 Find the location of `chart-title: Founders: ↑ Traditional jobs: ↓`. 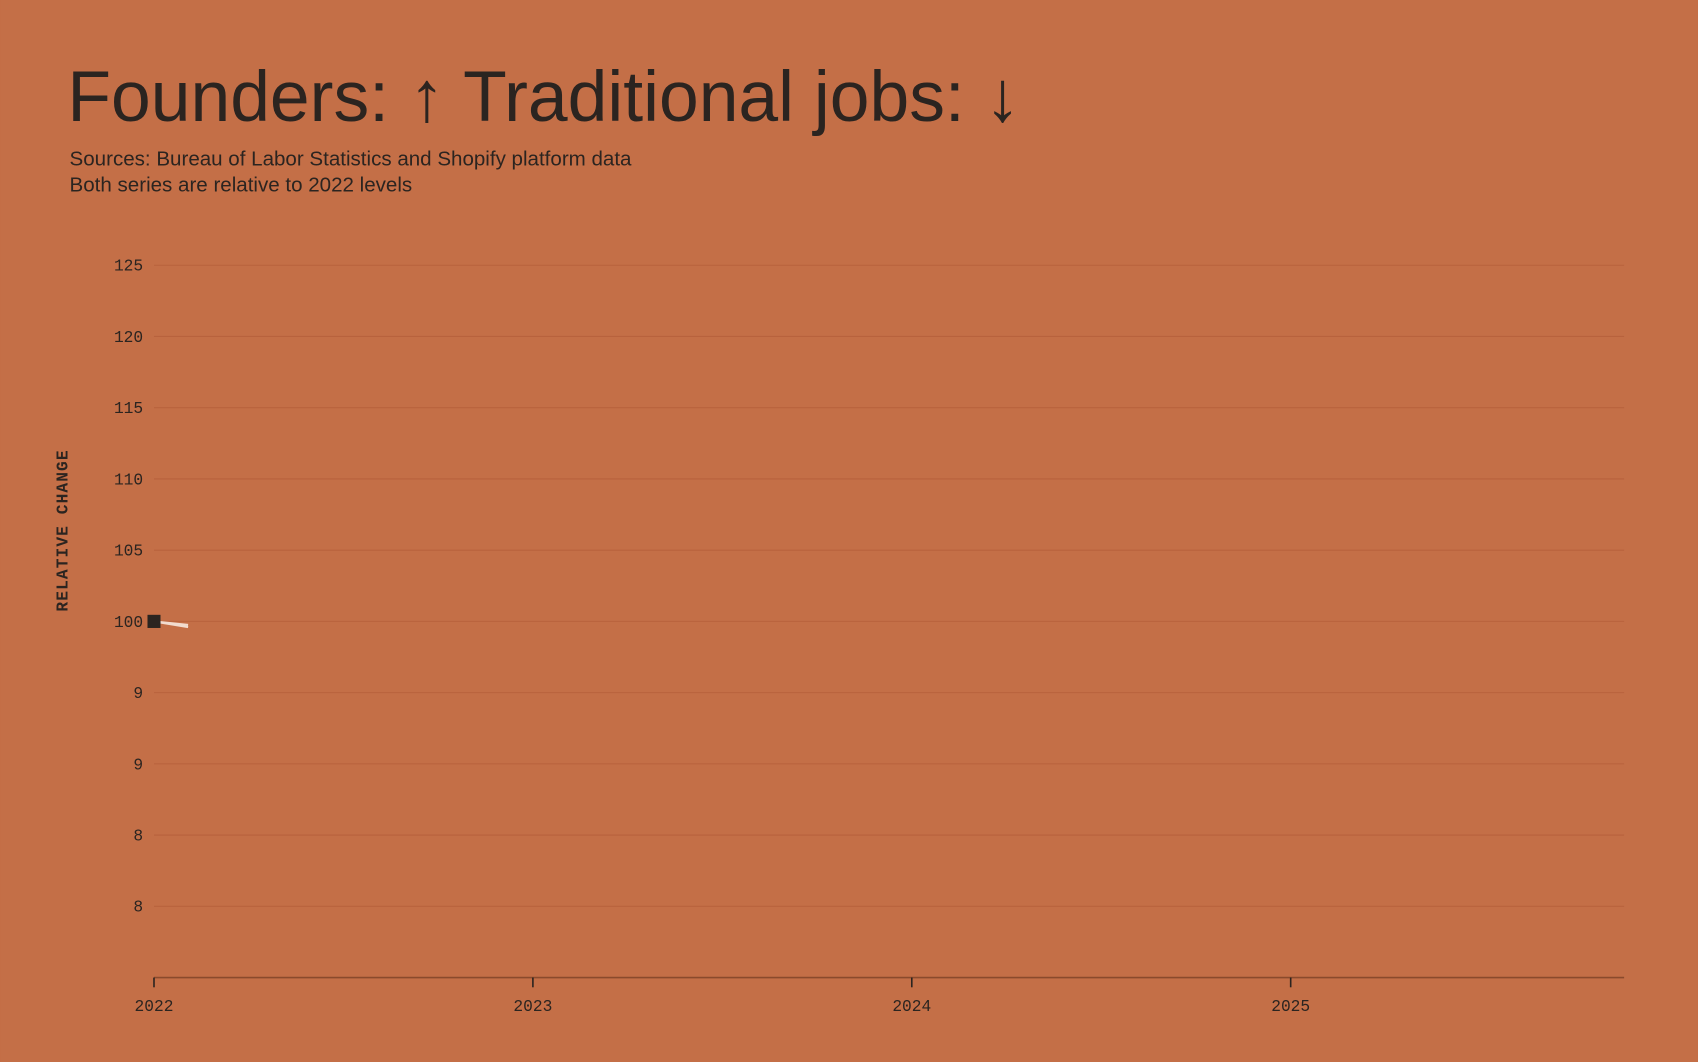

chart-title: Founders: ↑ Traditional jobs: ↓ is located at coordinates (543, 97).